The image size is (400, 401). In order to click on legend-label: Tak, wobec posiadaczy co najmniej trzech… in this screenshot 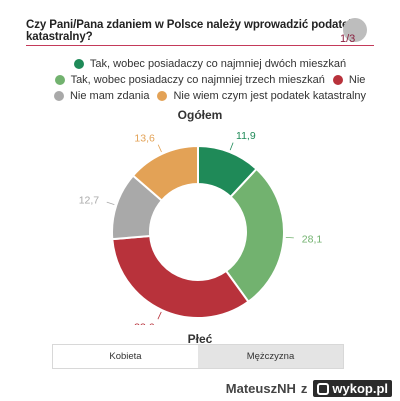, I will do `click(197, 80)`.